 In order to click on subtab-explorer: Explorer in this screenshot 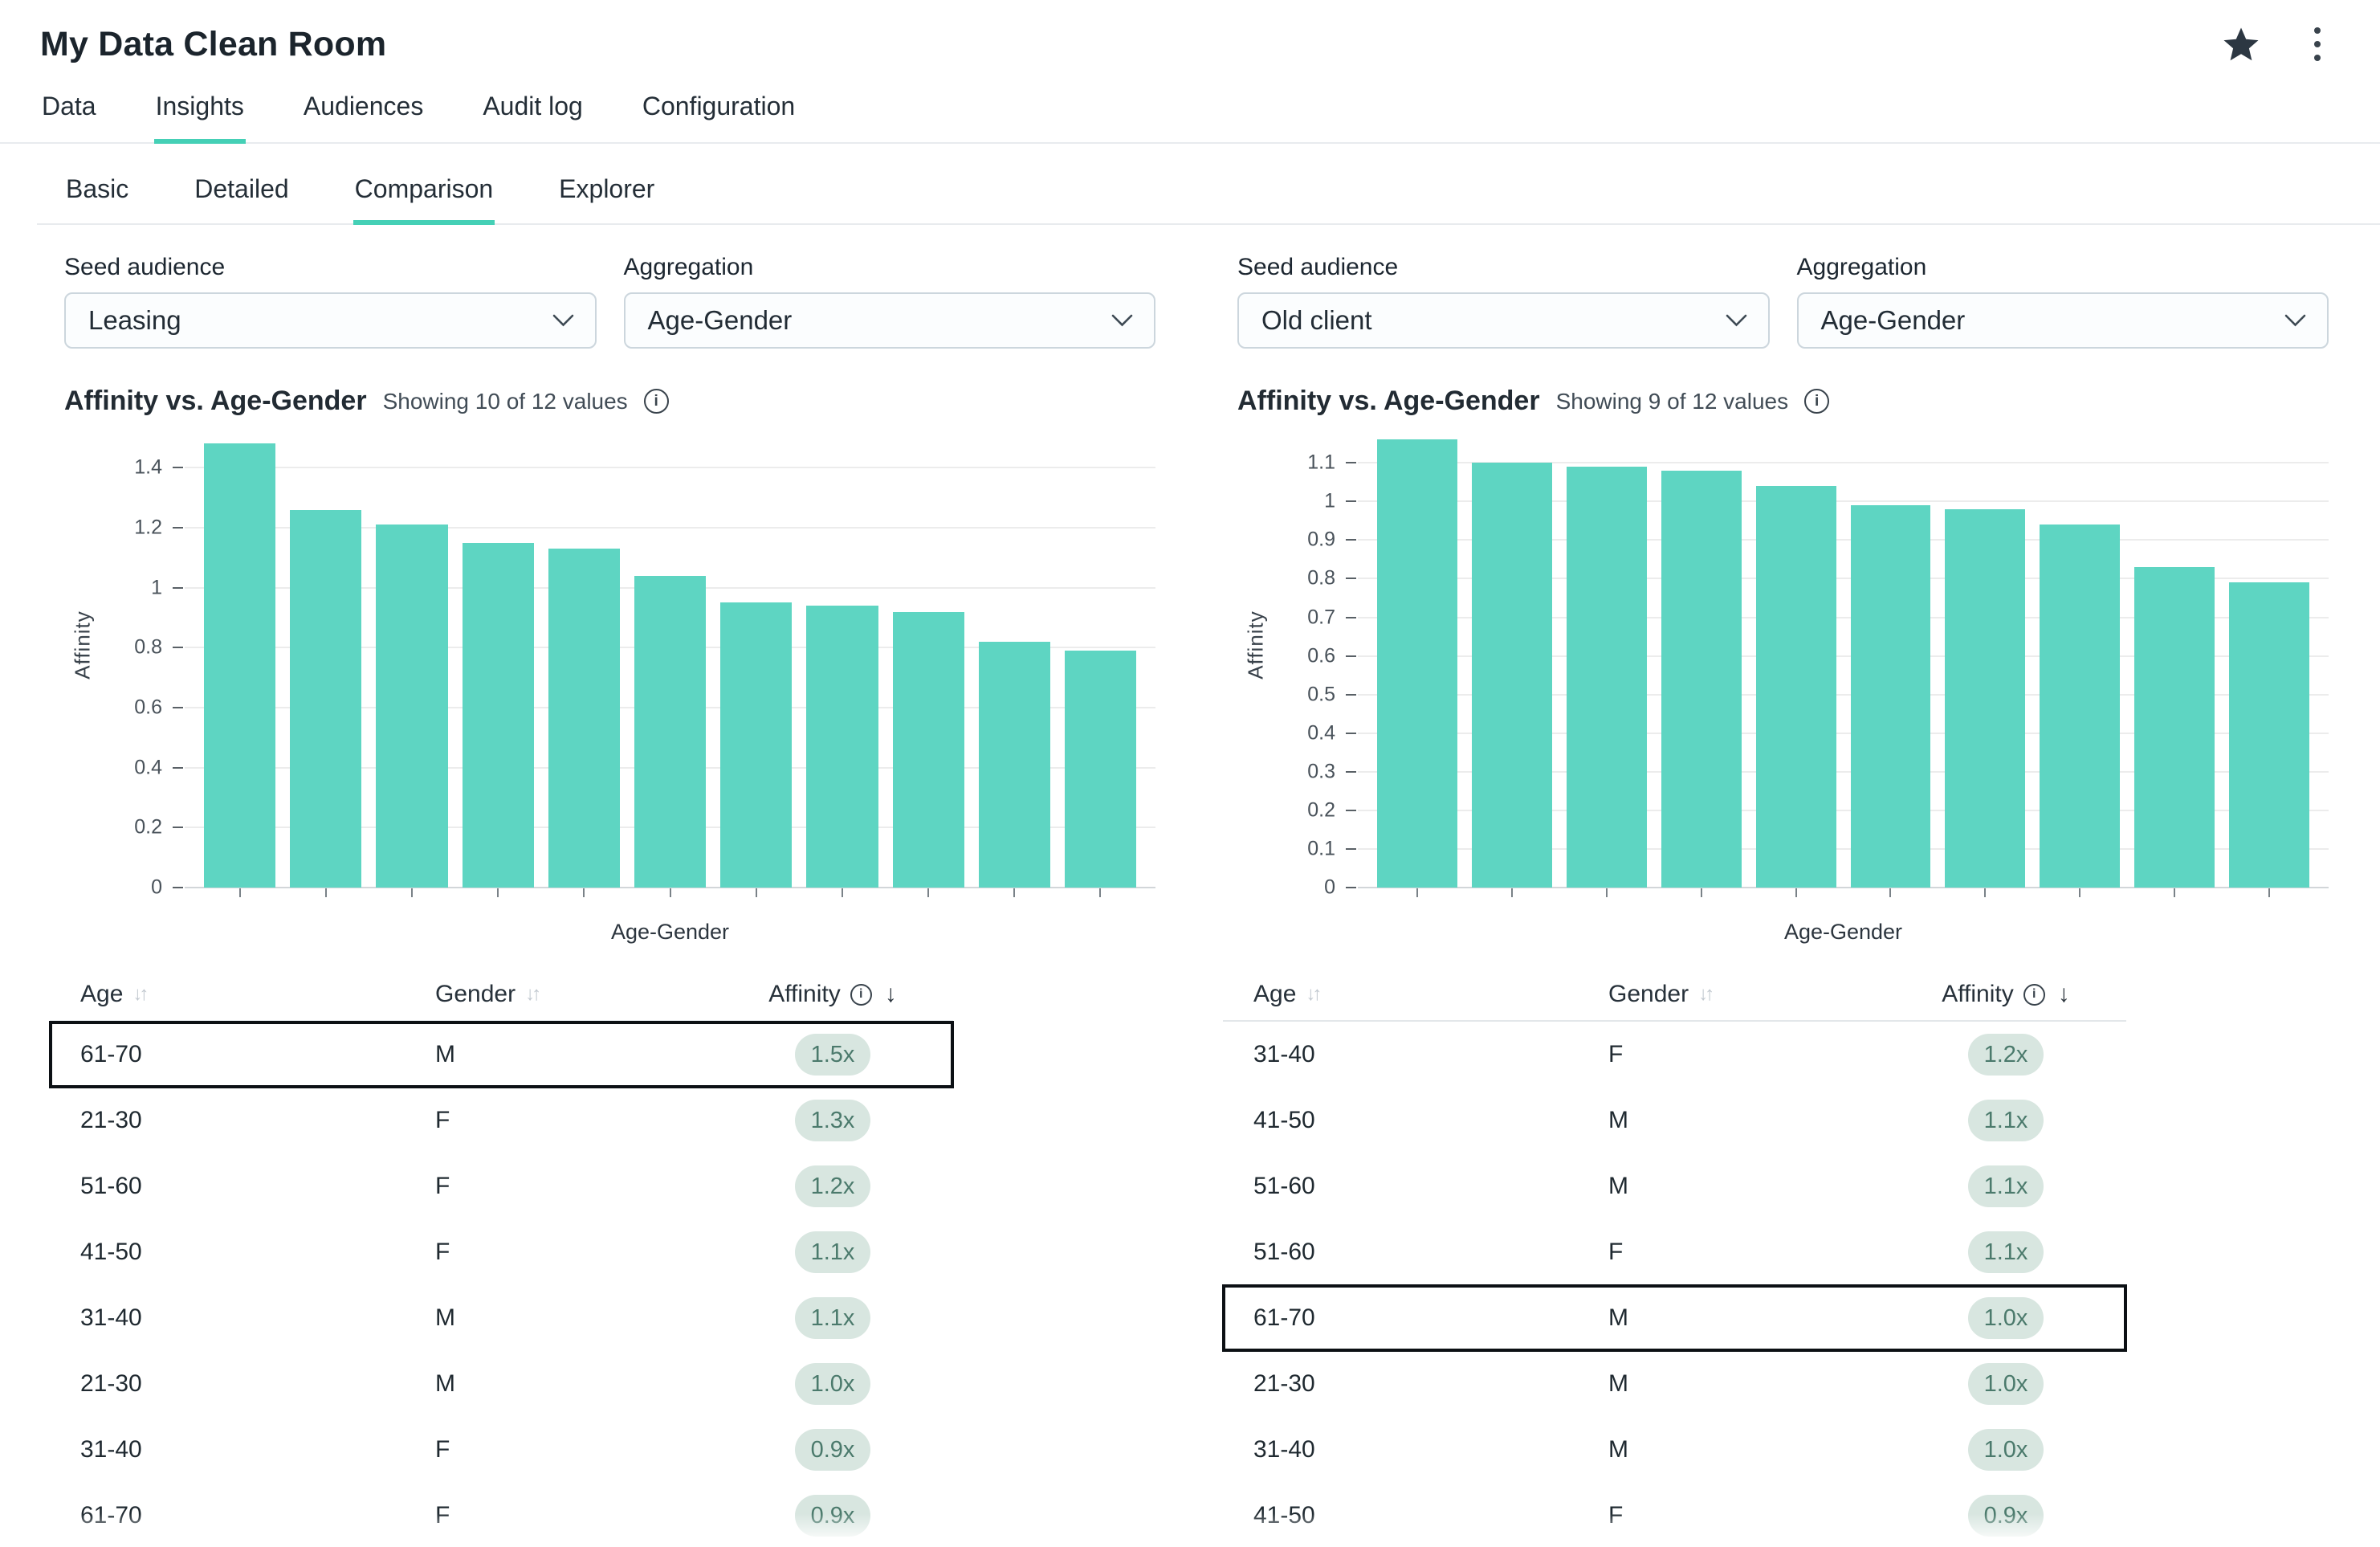, I will do `click(607, 188)`.